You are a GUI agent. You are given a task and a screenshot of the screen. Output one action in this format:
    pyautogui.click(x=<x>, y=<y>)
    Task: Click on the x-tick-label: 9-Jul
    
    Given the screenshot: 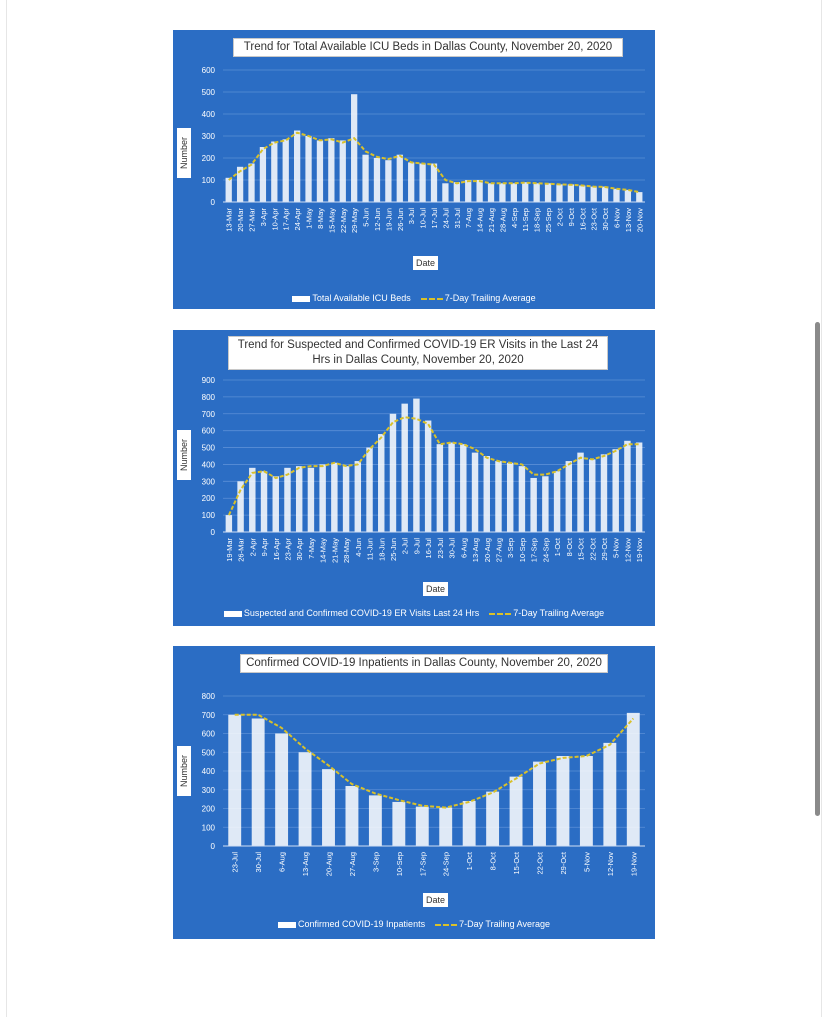 What is the action you would take?
    pyautogui.click(x=416, y=546)
    